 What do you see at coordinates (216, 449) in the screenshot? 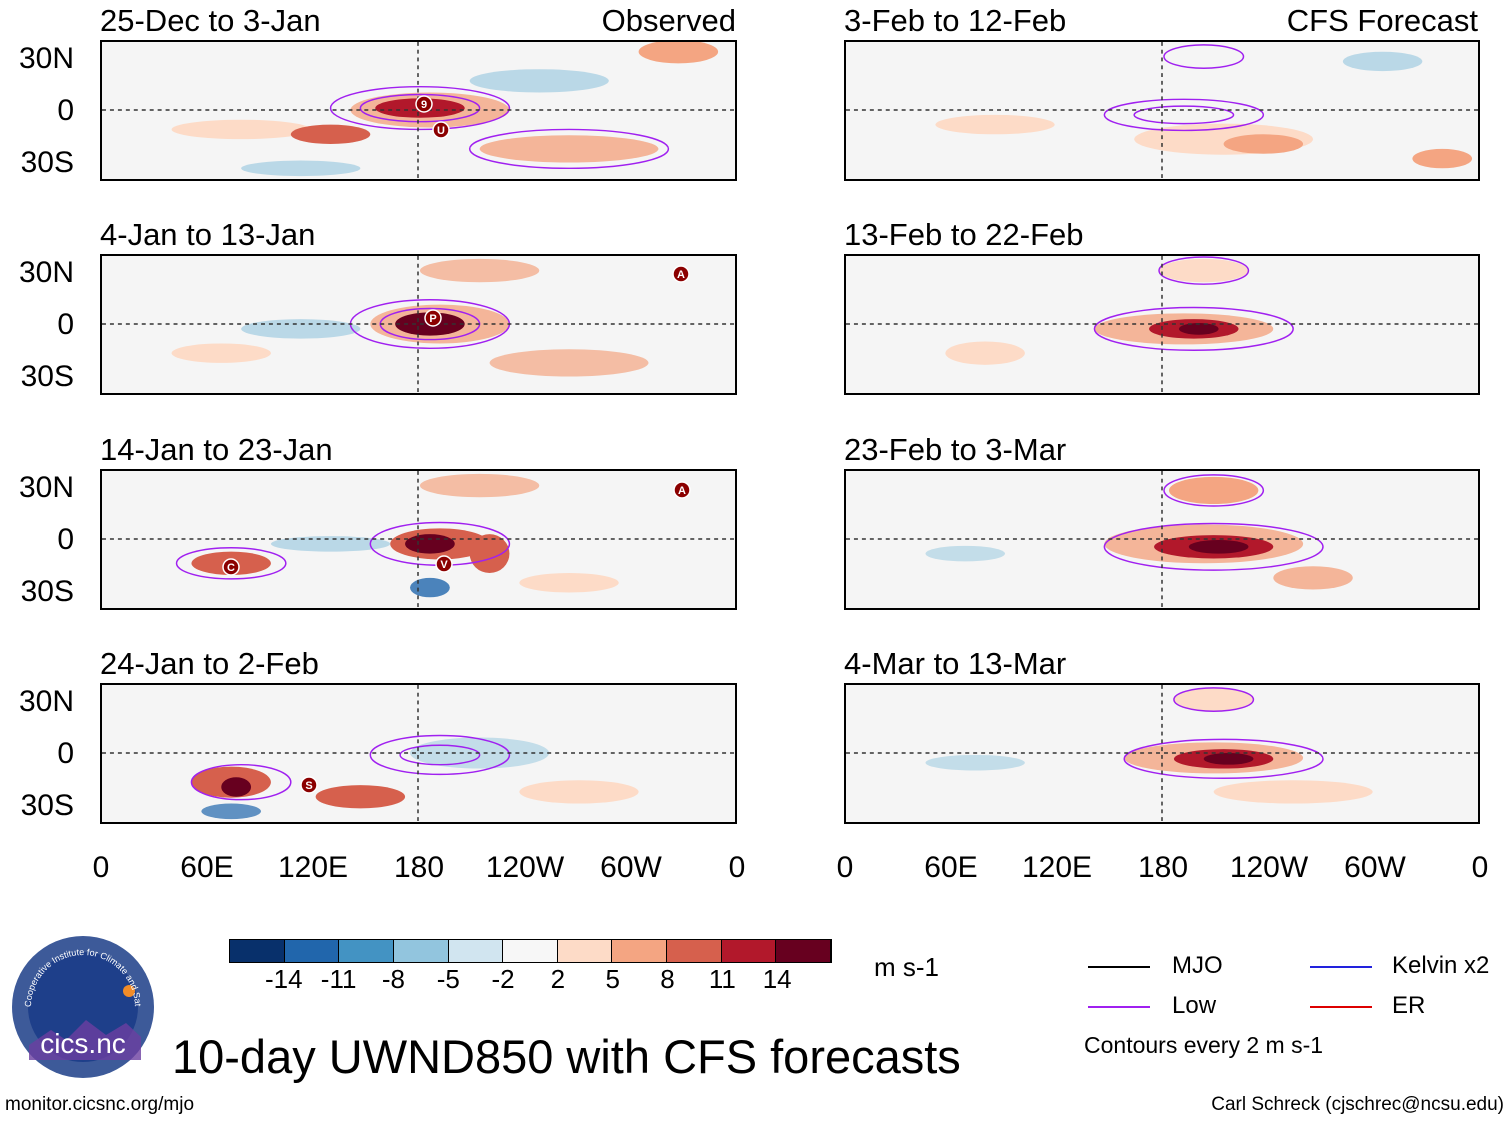
I see `panel-title: 14-Jan to 23-Jan` at bounding box center [216, 449].